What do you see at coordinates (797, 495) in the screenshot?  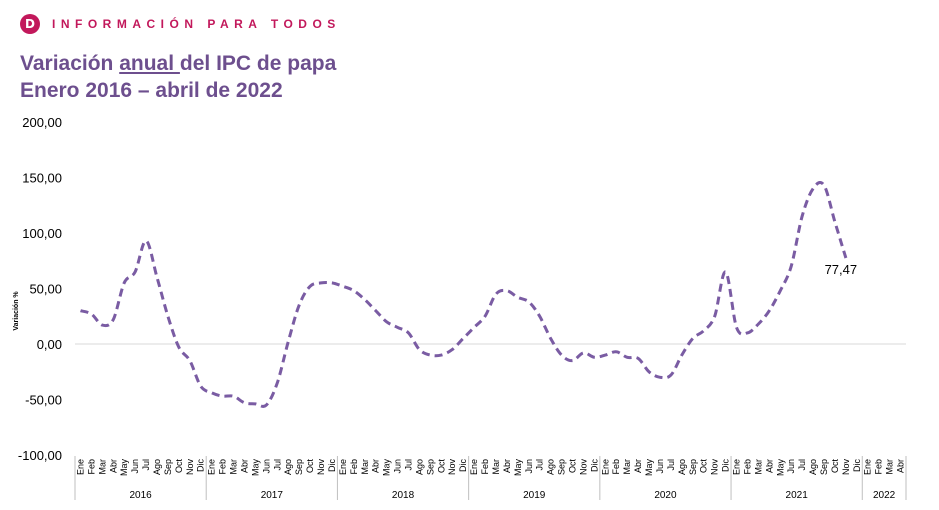 I see `x-tick-year: 2021` at bounding box center [797, 495].